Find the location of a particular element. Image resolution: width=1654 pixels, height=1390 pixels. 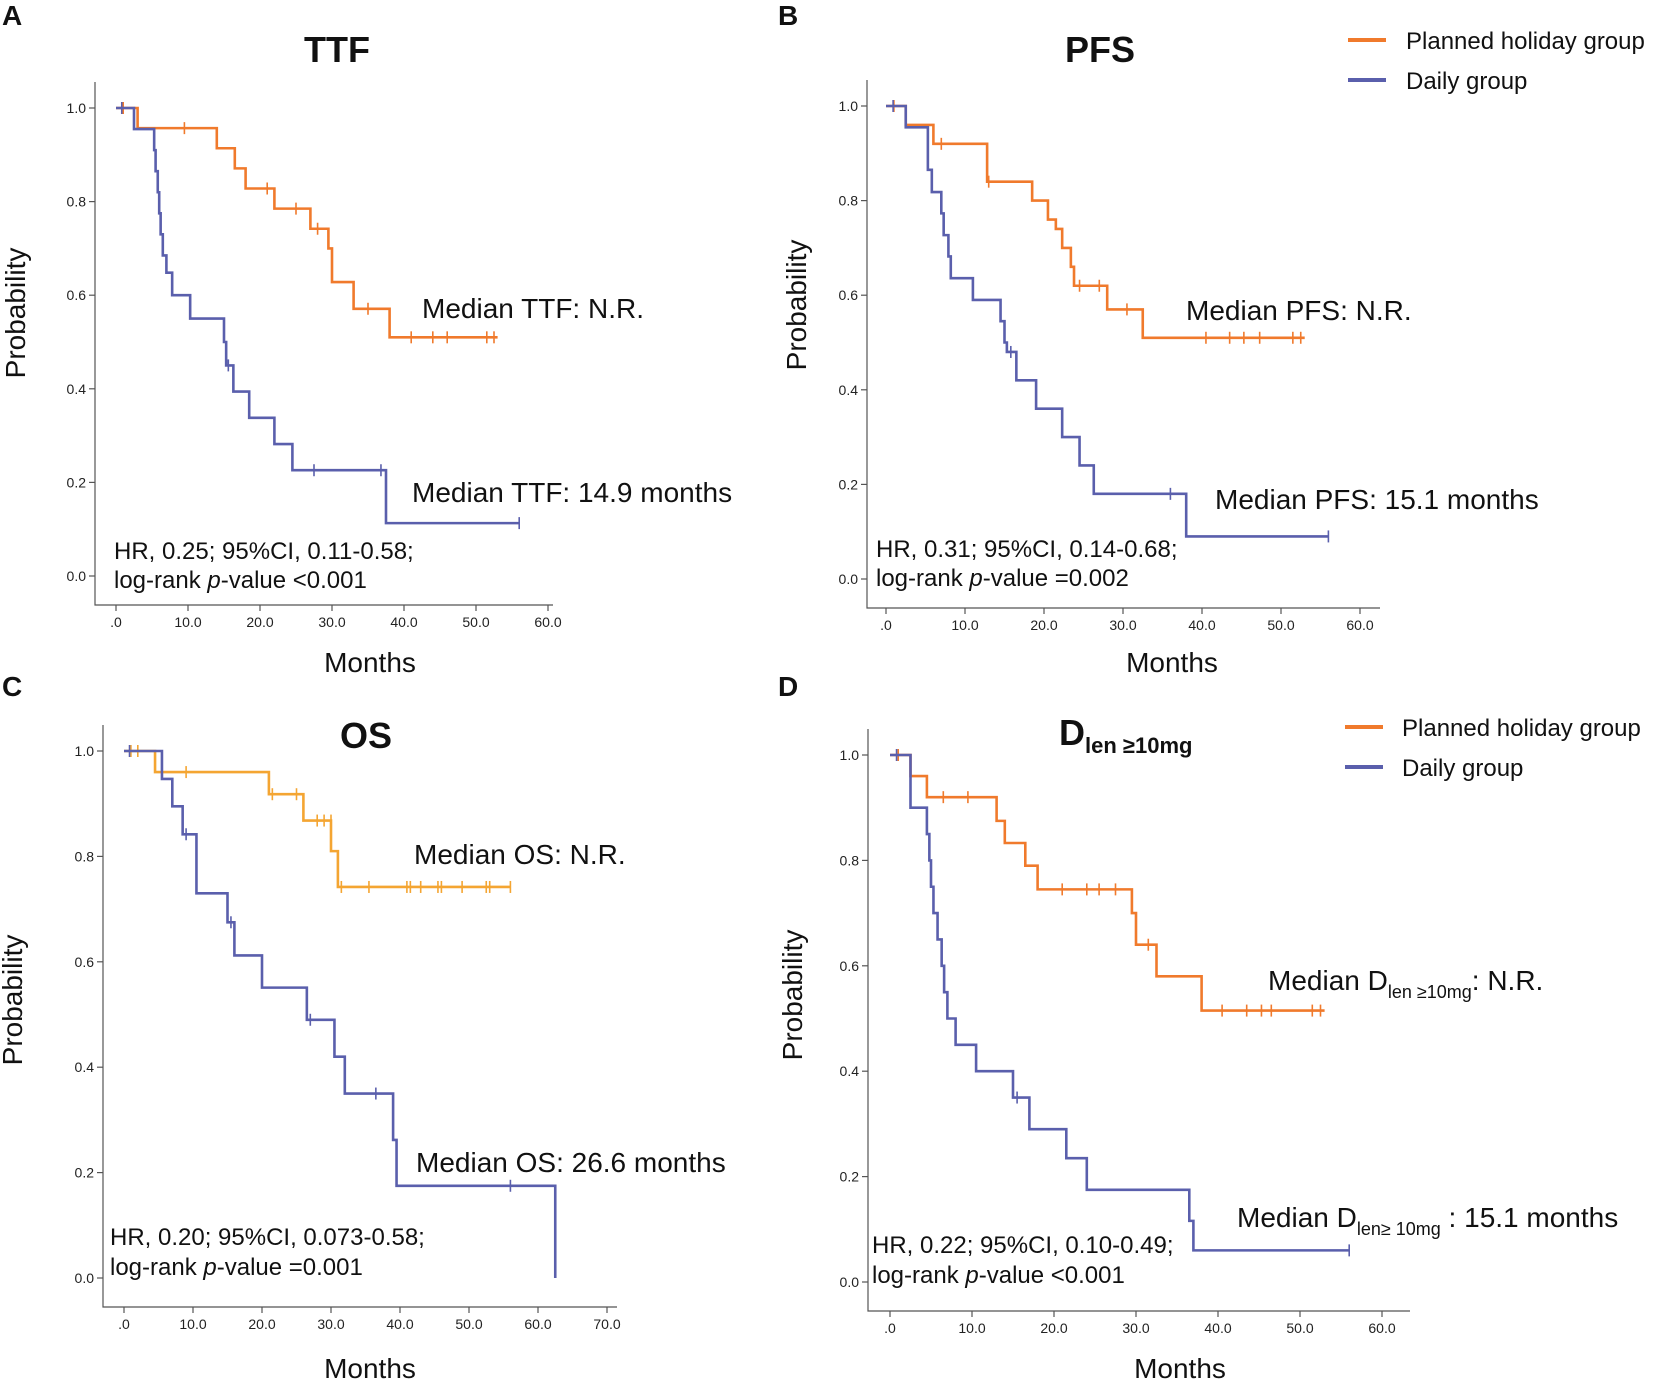

median-planned-label: Median OS: N.R. is located at coordinates (520, 854).